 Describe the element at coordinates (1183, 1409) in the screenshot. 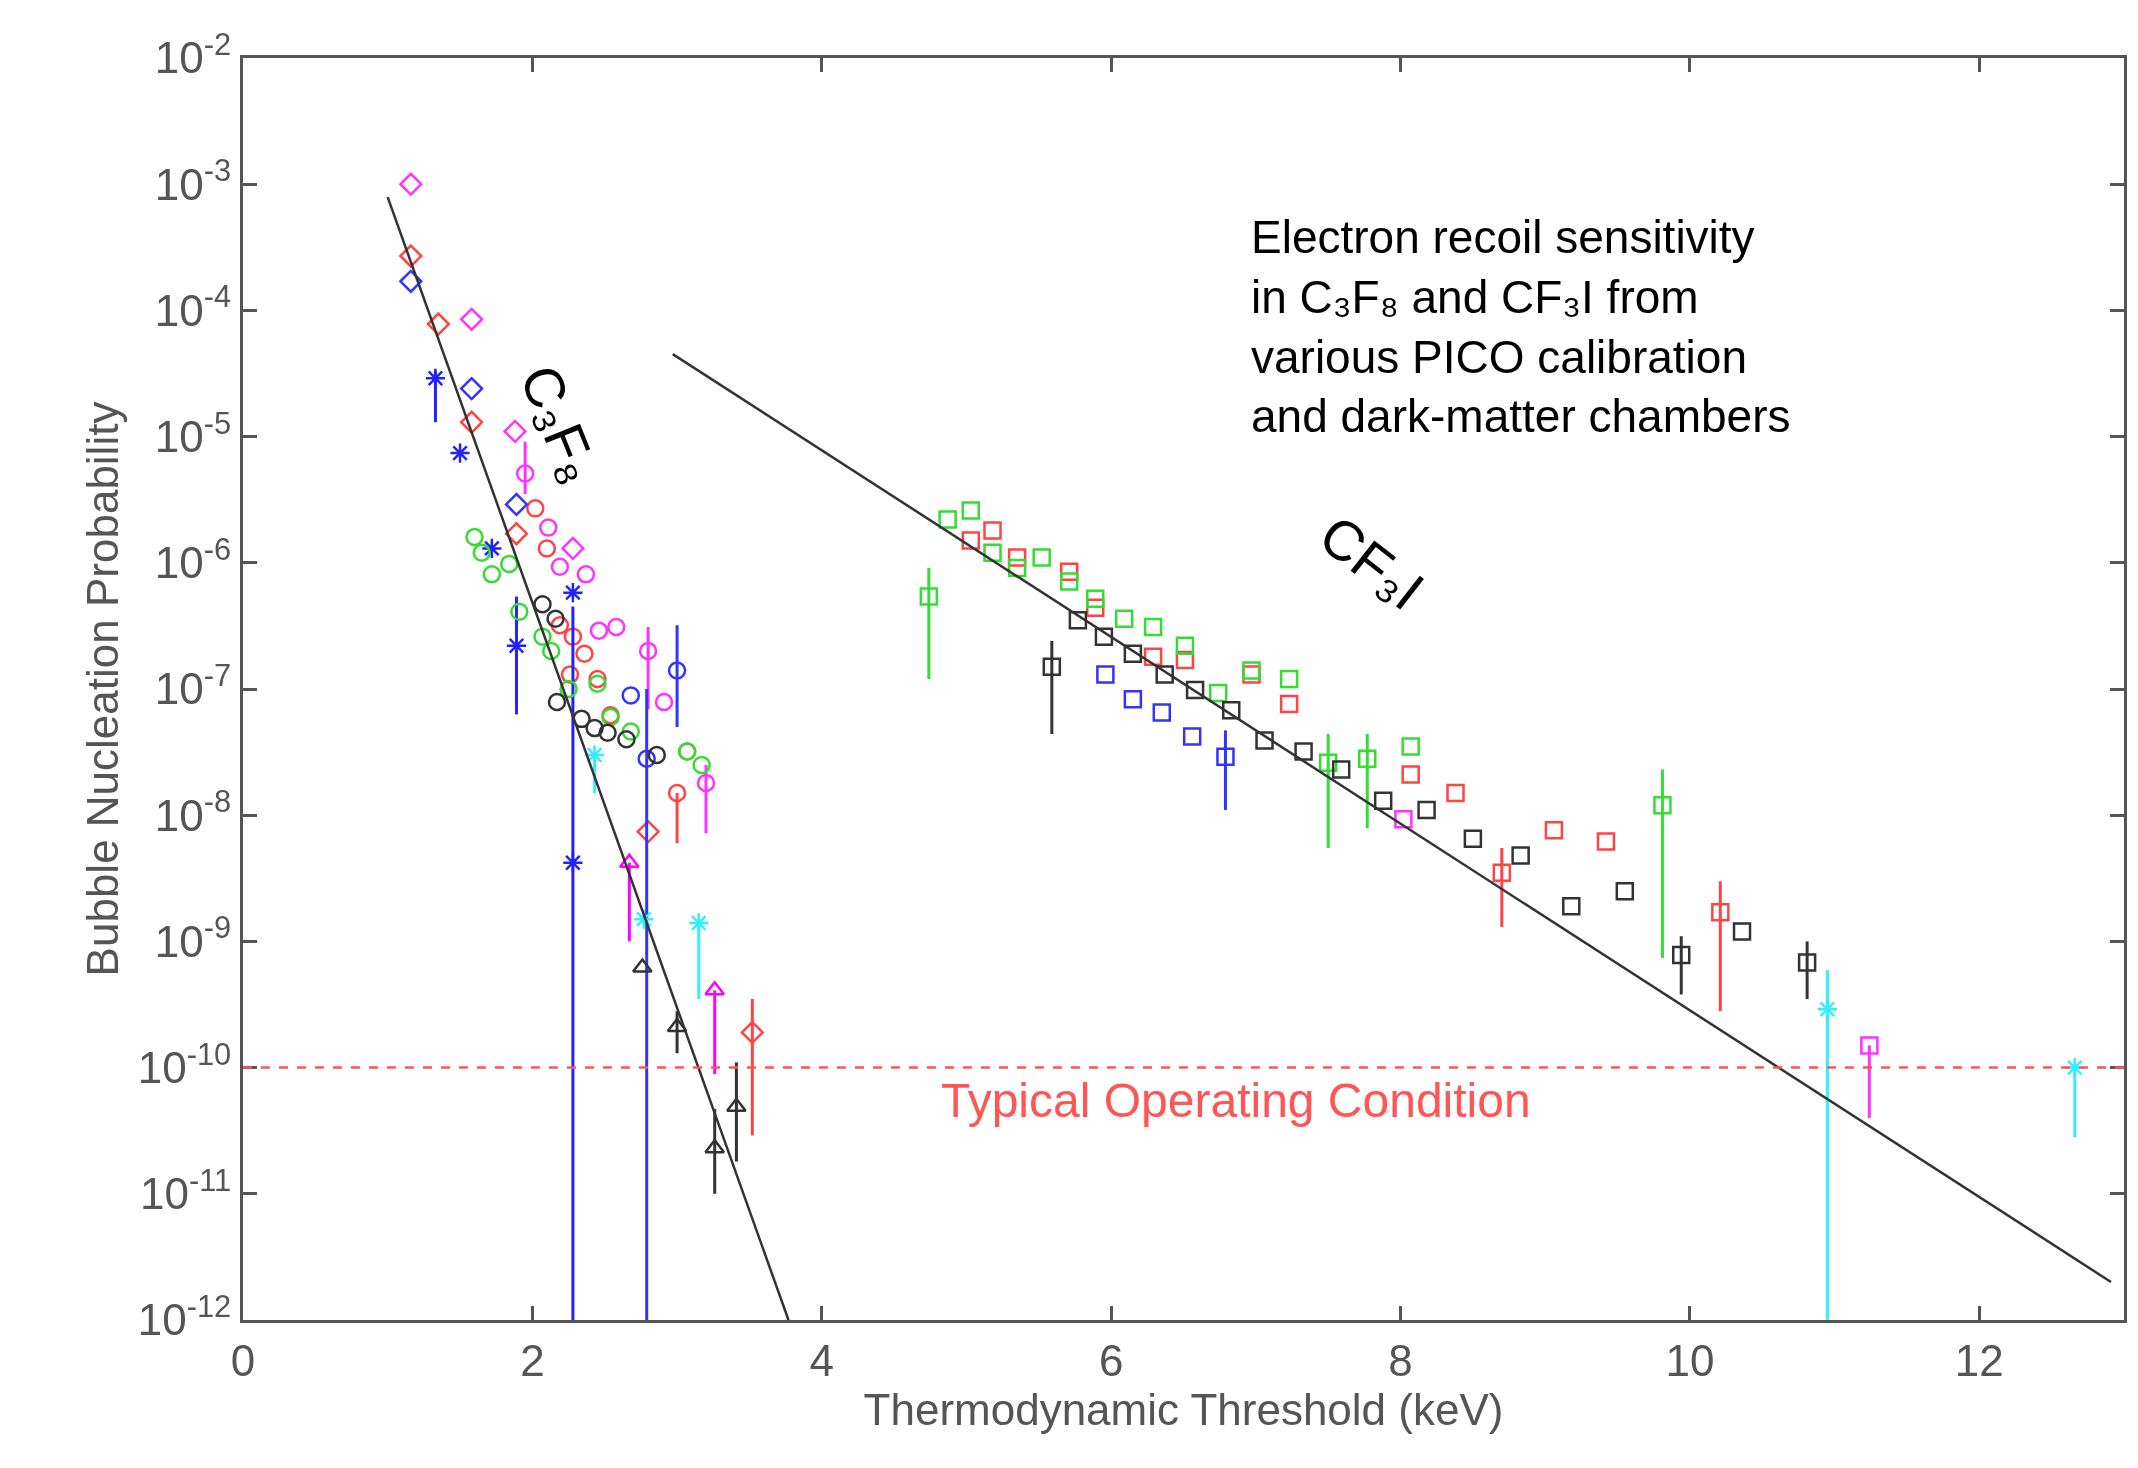

I see `x-axis-title: Thermodynamic Threshold (keV)` at that location.